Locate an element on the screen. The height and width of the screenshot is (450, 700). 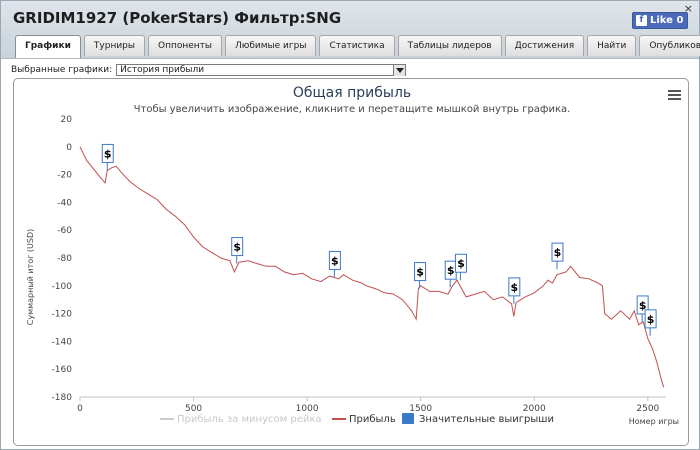
chart-selector-dropdown: История прибыли is located at coordinates (261, 70).